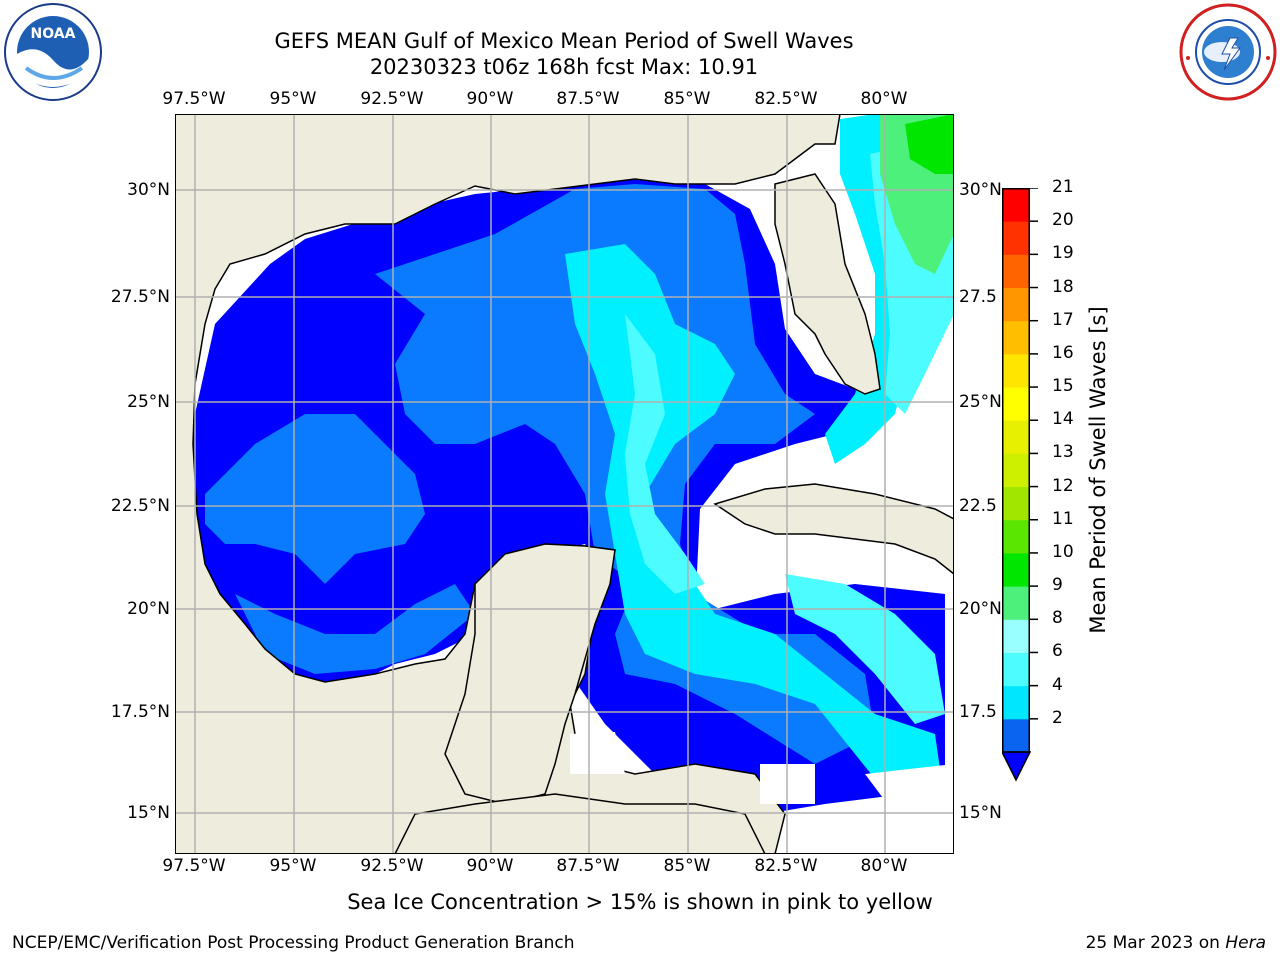 The image size is (1280, 960). I want to click on lon-label-bottom-5: 87.5°W, so click(588, 866).